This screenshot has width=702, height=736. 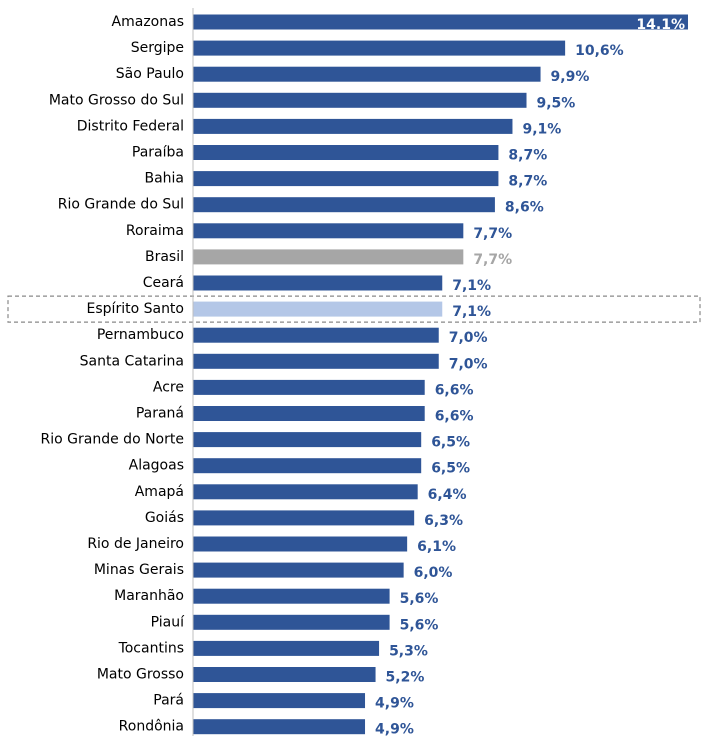 I want to click on value-label: 10,6%, so click(x=599, y=51).